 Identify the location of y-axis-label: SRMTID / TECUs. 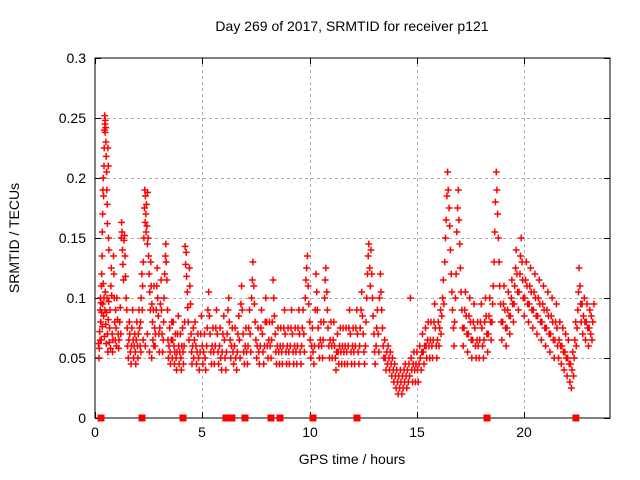
(14, 238).